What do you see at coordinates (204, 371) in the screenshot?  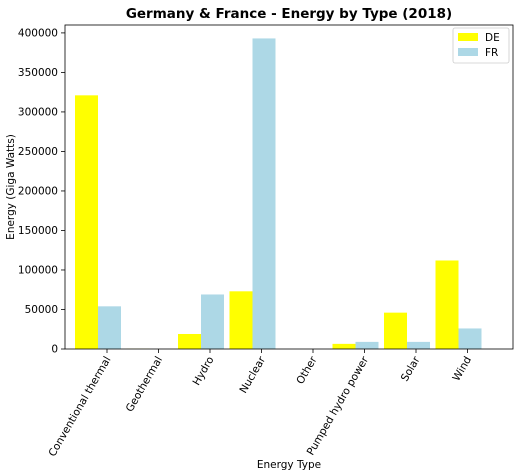 I see `x-tick-label: Hydro` at bounding box center [204, 371].